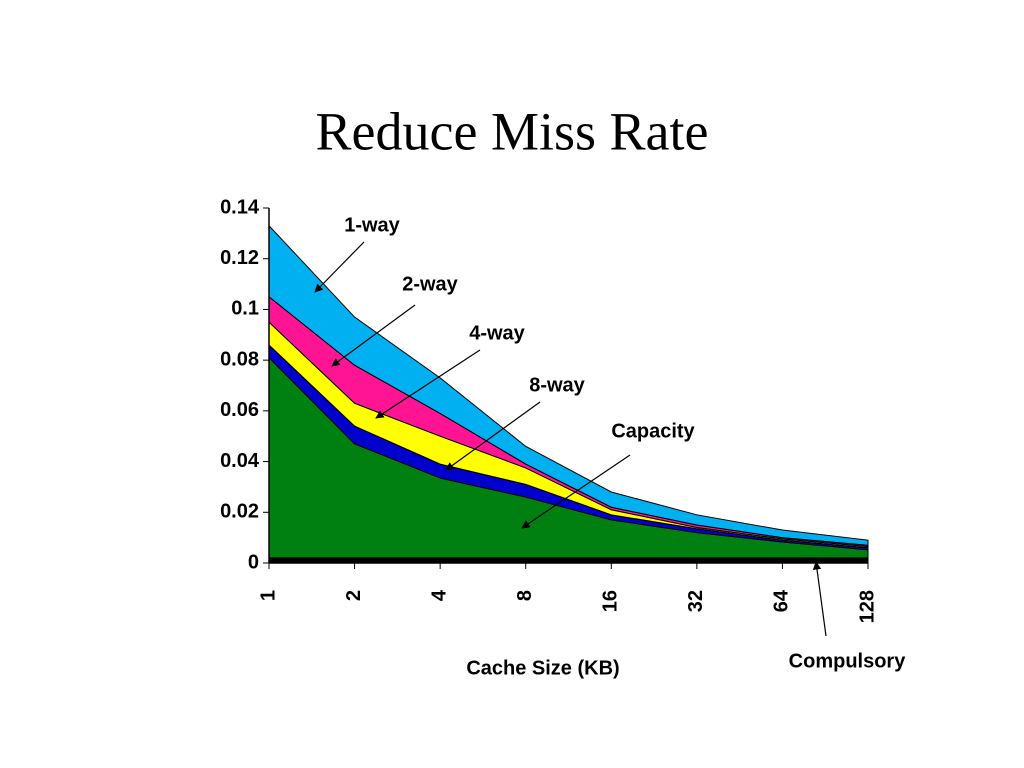 The height and width of the screenshot is (768, 1024). I want to click on series-annotation: Capacity, so click(653, 431).